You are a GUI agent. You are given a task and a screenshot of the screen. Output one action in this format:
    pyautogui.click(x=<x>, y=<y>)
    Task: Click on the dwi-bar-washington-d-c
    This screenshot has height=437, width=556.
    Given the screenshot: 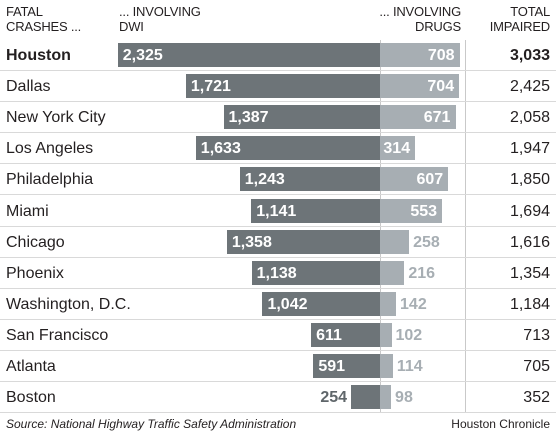 What is the action you would take?
    pyautogui.click(x=321, y=303)
    